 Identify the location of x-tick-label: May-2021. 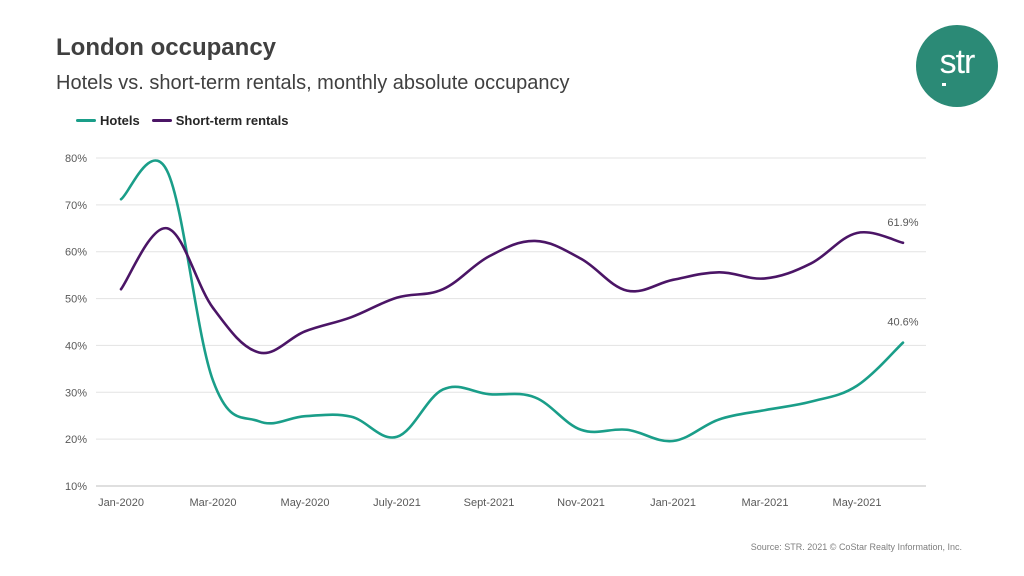
(857, 503).